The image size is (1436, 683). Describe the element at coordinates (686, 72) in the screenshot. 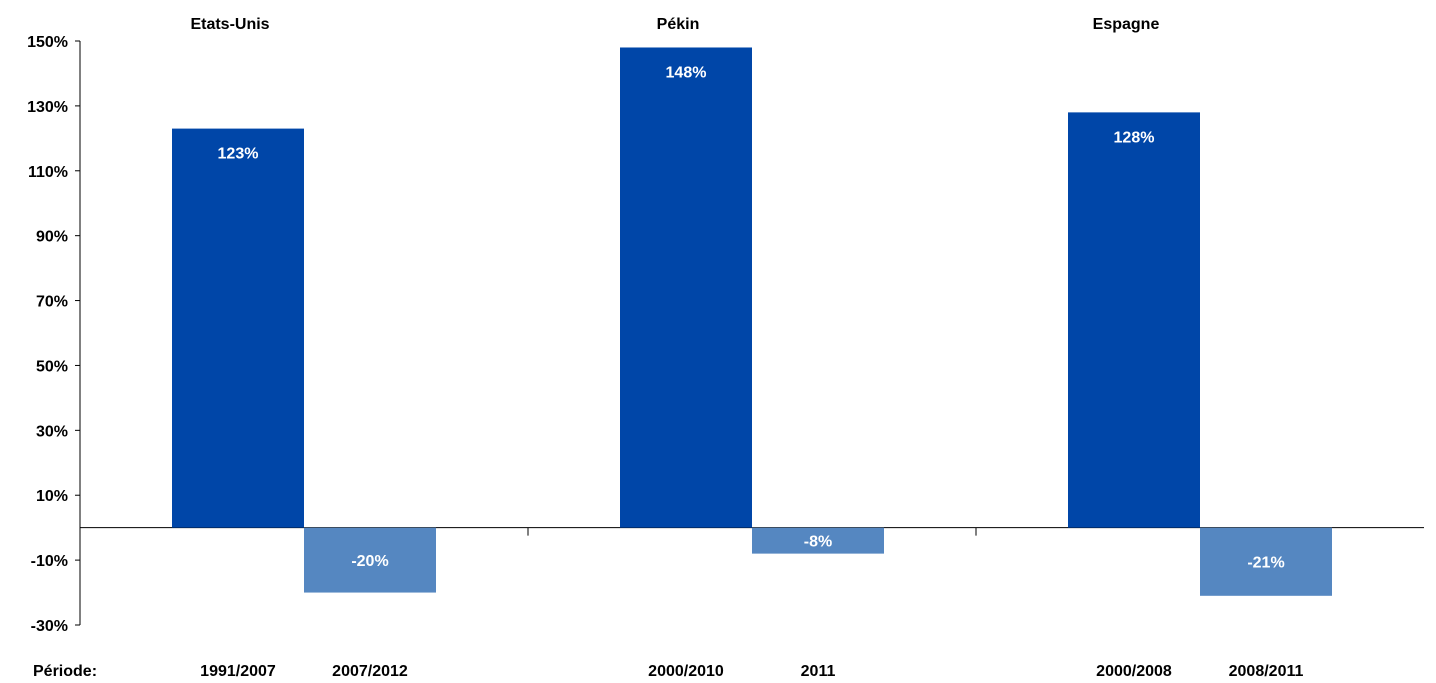

I see `data-label: 148%` at that location.